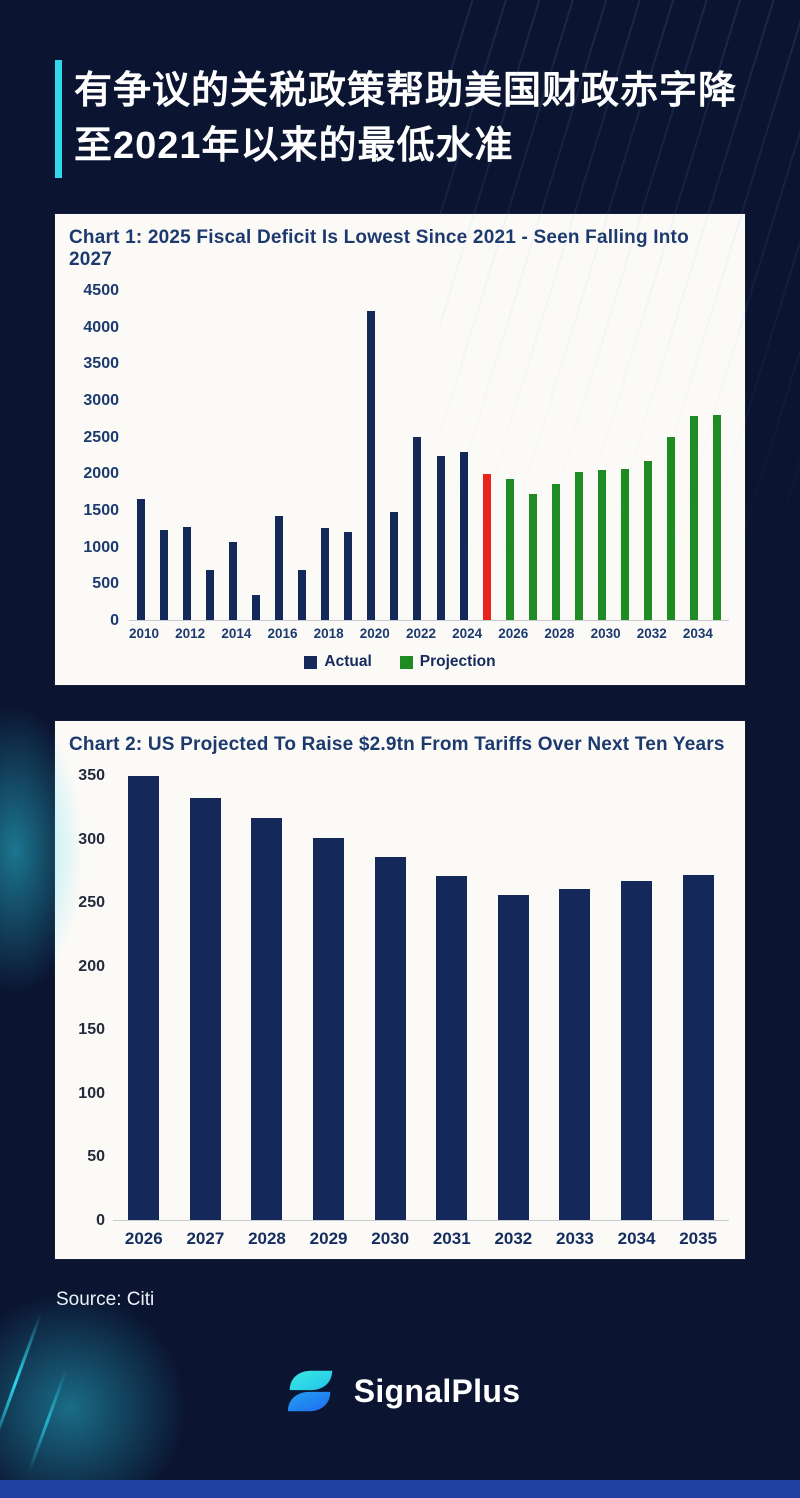  What do you see at coordinates (101, 290) in the screenshot?
I see `y-tick-label: 4500` at bounding box center [101, 290].